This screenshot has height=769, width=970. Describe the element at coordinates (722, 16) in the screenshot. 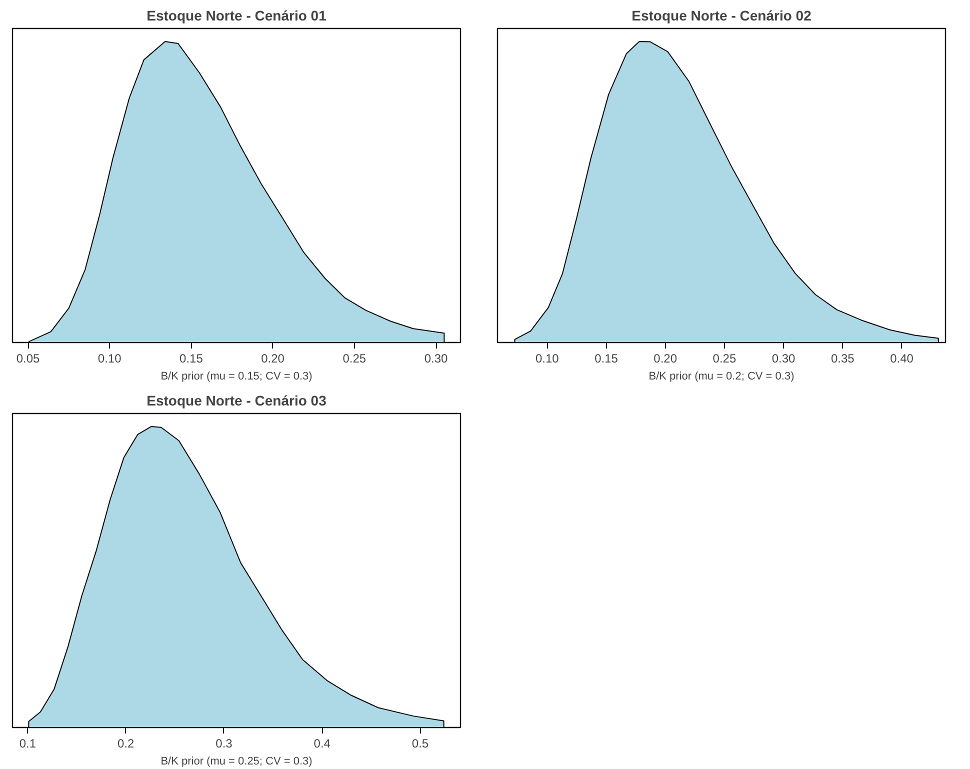

I see `chart-title: Estoque Norte - Cenário 02` at that location.